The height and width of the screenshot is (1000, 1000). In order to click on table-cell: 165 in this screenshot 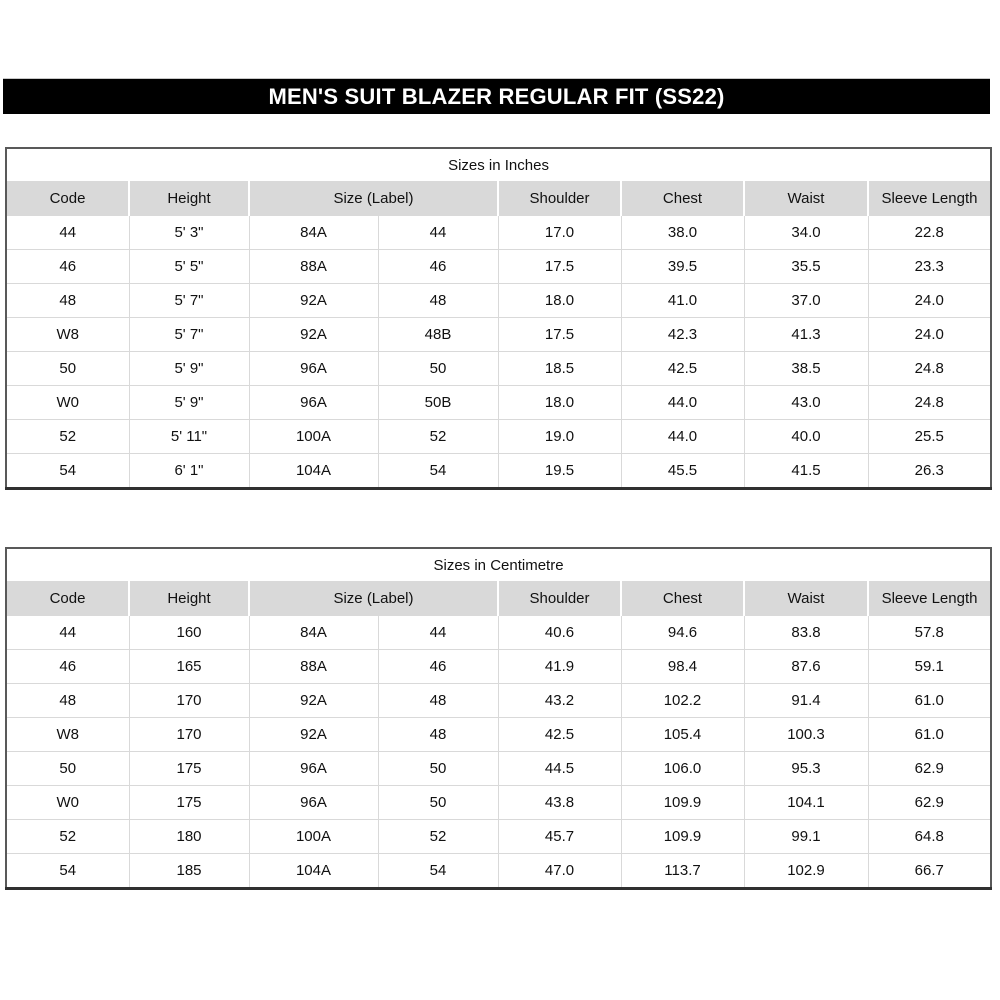, I will do `click(189, 666)`.